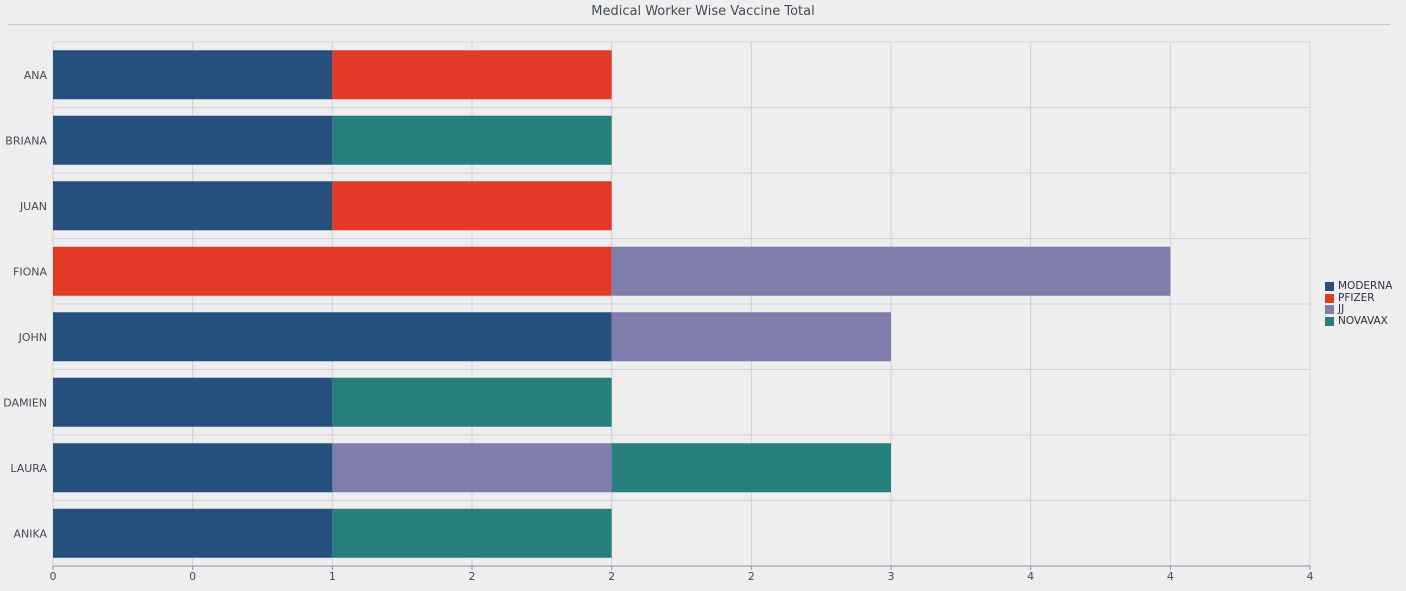 This screenshot has width=1406, height=591. What do you see at coordinates (1365, 286) in the screenshot?
I see `legend-label: MODERNA` at bounding box center [1365, 286].